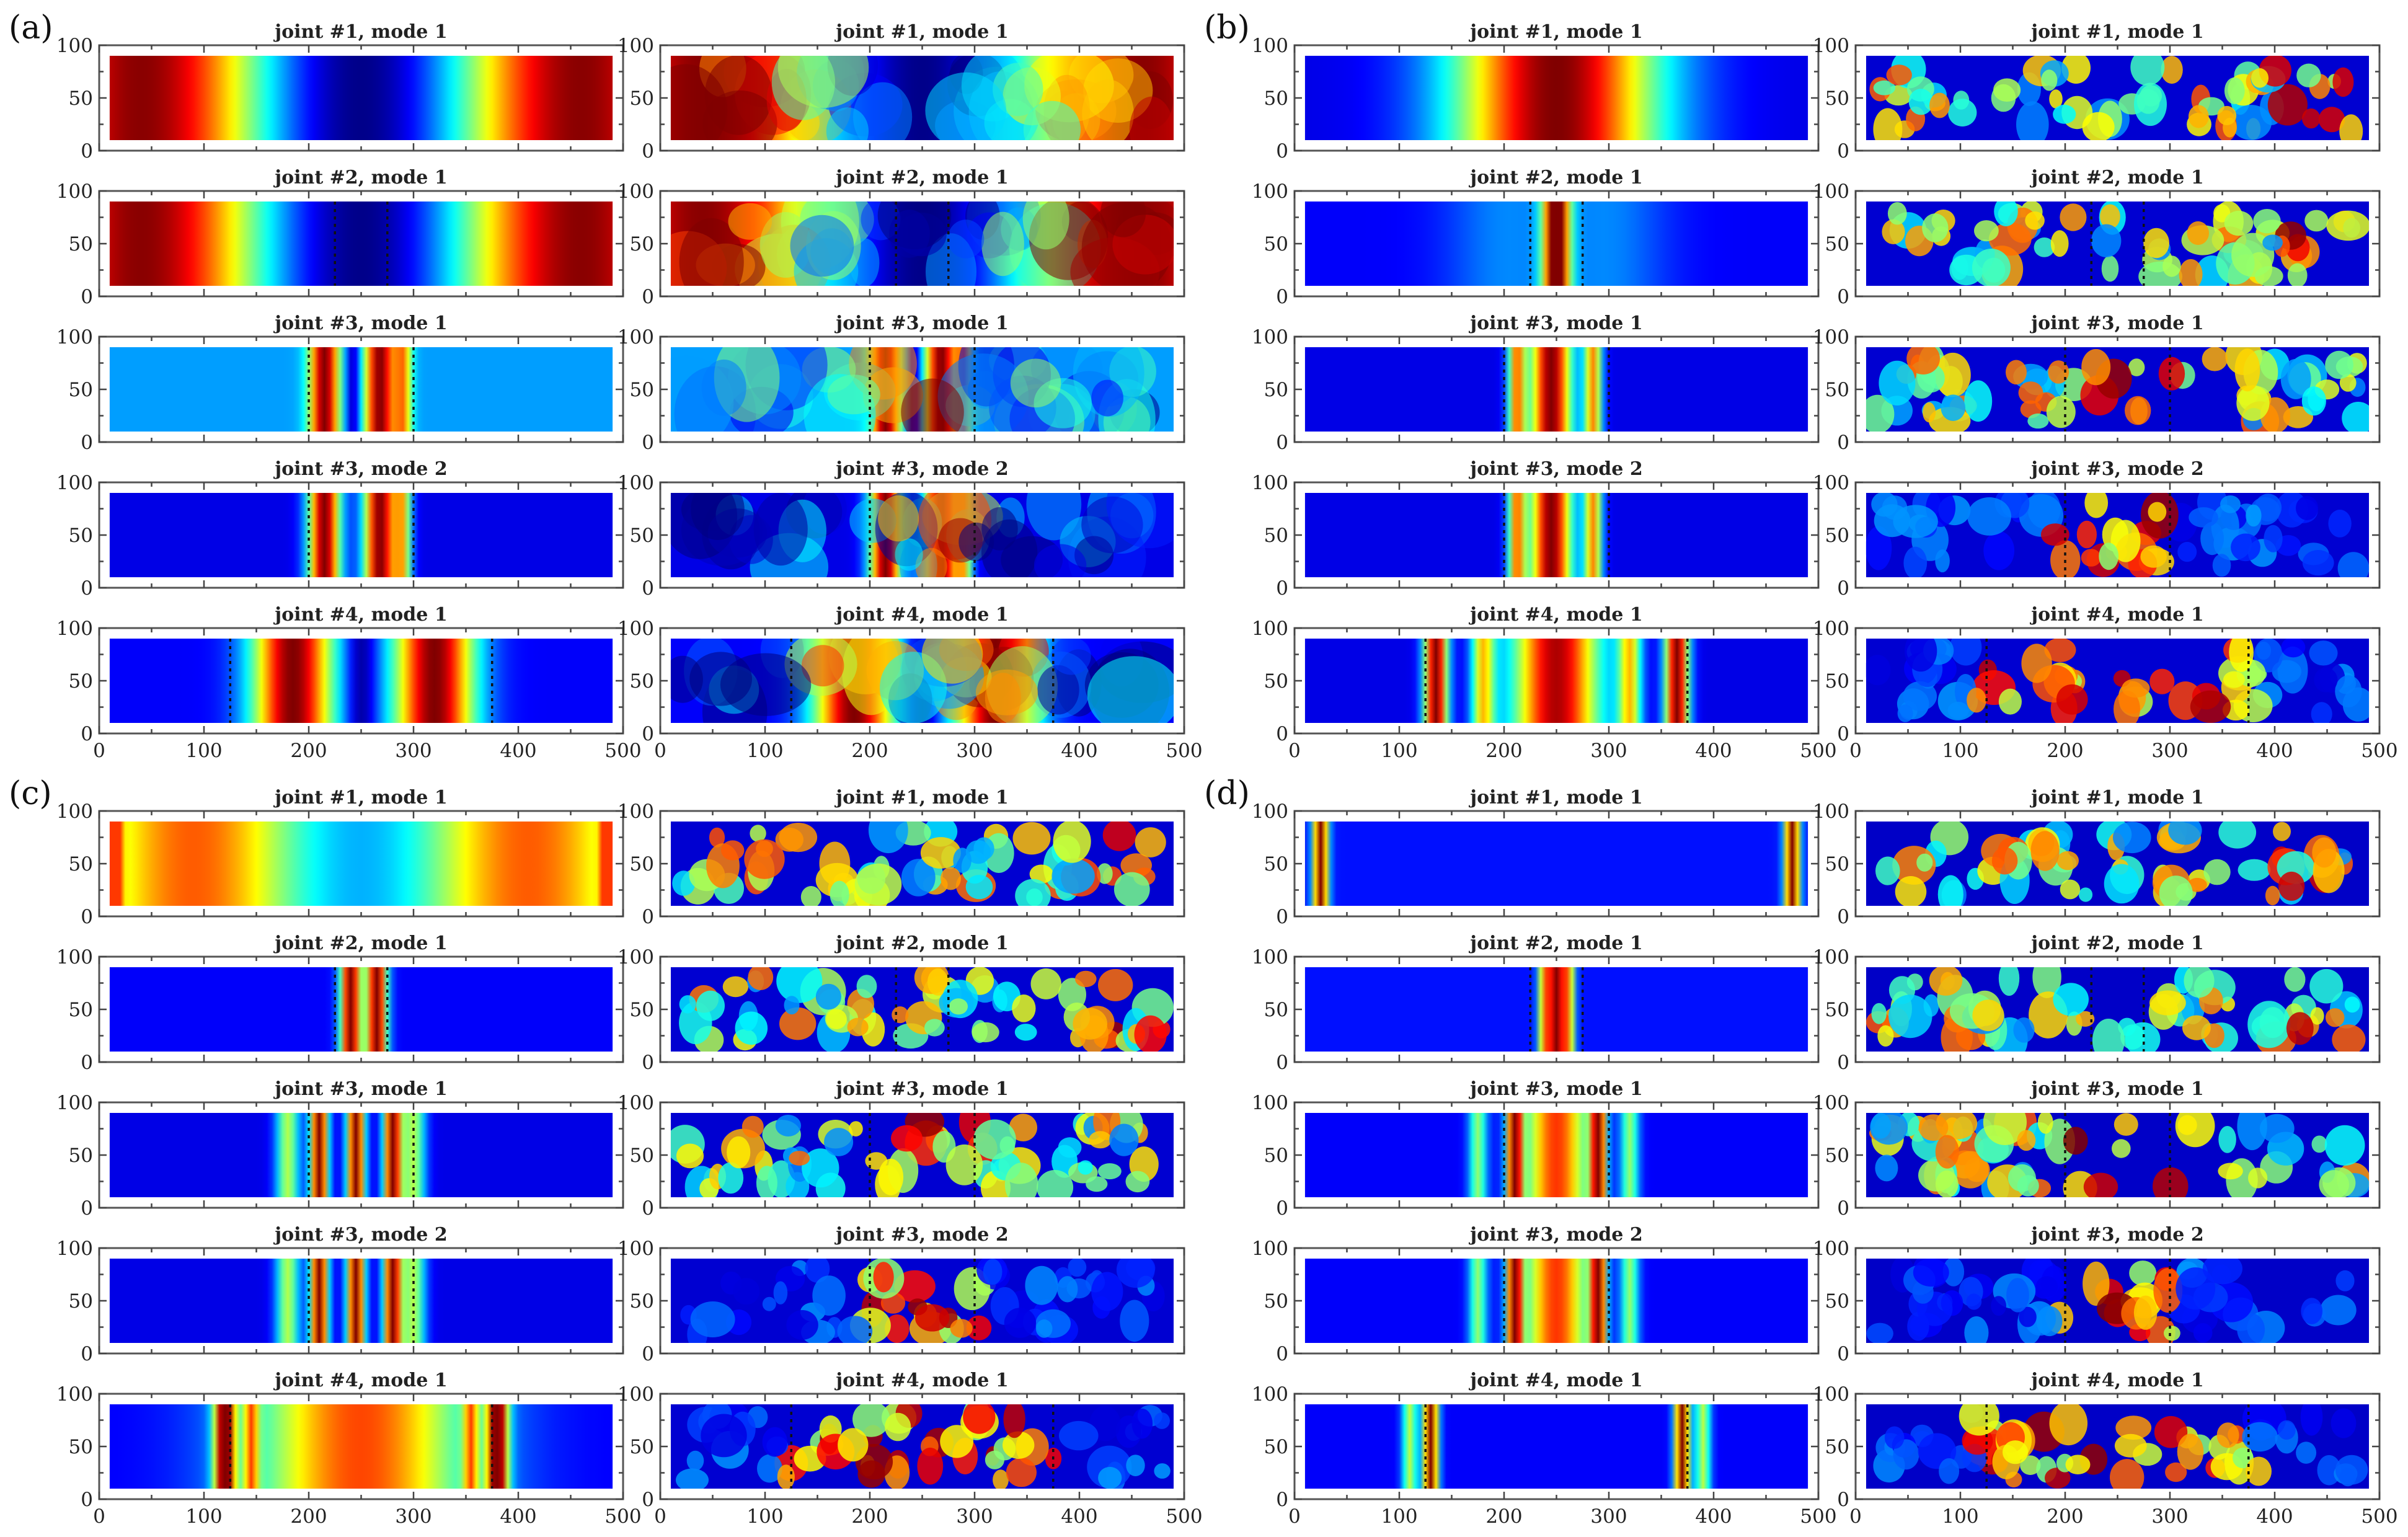 The image size is (2408, 1537). Describe the element at coordinates (1536, 237) in the screenshot. I see `axes-b-1-left: joint #2, mode 1 0 50 100` at that location.